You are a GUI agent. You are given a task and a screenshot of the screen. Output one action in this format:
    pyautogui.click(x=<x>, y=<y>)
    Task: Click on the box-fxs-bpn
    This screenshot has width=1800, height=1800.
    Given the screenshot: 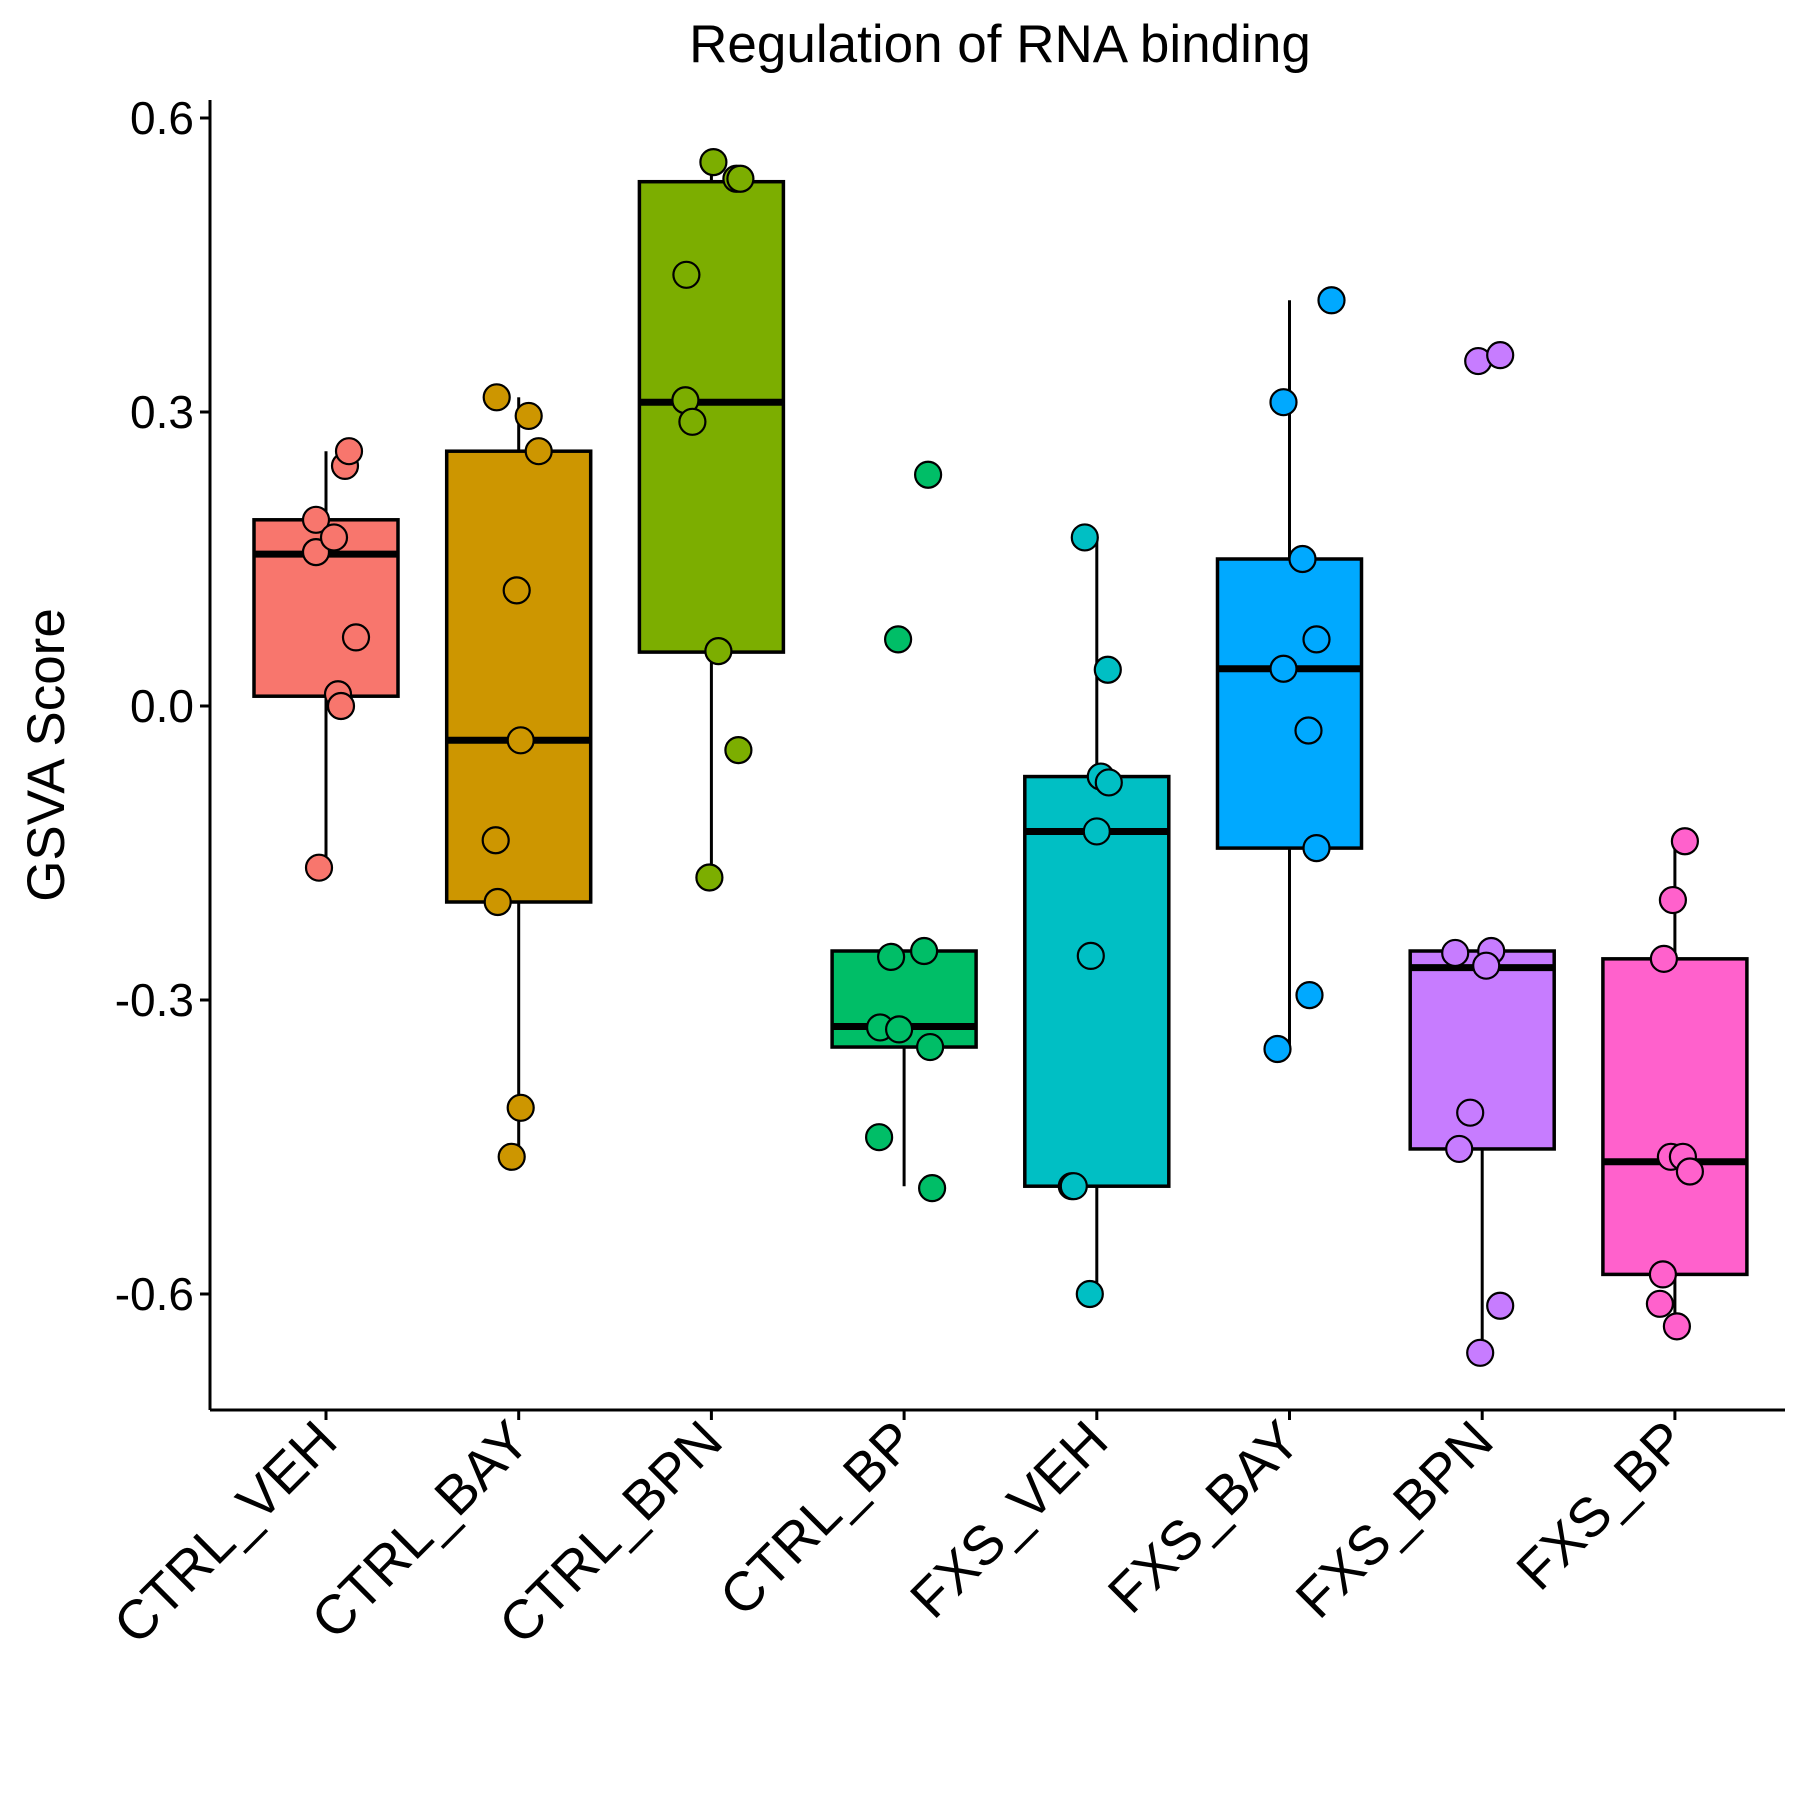 What is the action you would take?
    pyautogui.click(x=1482, y=1151)
    